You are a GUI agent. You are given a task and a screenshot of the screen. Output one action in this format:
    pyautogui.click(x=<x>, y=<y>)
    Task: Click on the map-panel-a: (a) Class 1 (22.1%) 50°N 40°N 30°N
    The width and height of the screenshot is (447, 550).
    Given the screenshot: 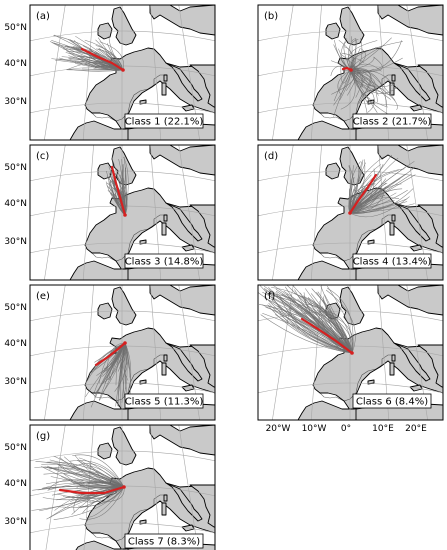 What is the action you would take?
    pyautogui.click(x=110, y=72)
    